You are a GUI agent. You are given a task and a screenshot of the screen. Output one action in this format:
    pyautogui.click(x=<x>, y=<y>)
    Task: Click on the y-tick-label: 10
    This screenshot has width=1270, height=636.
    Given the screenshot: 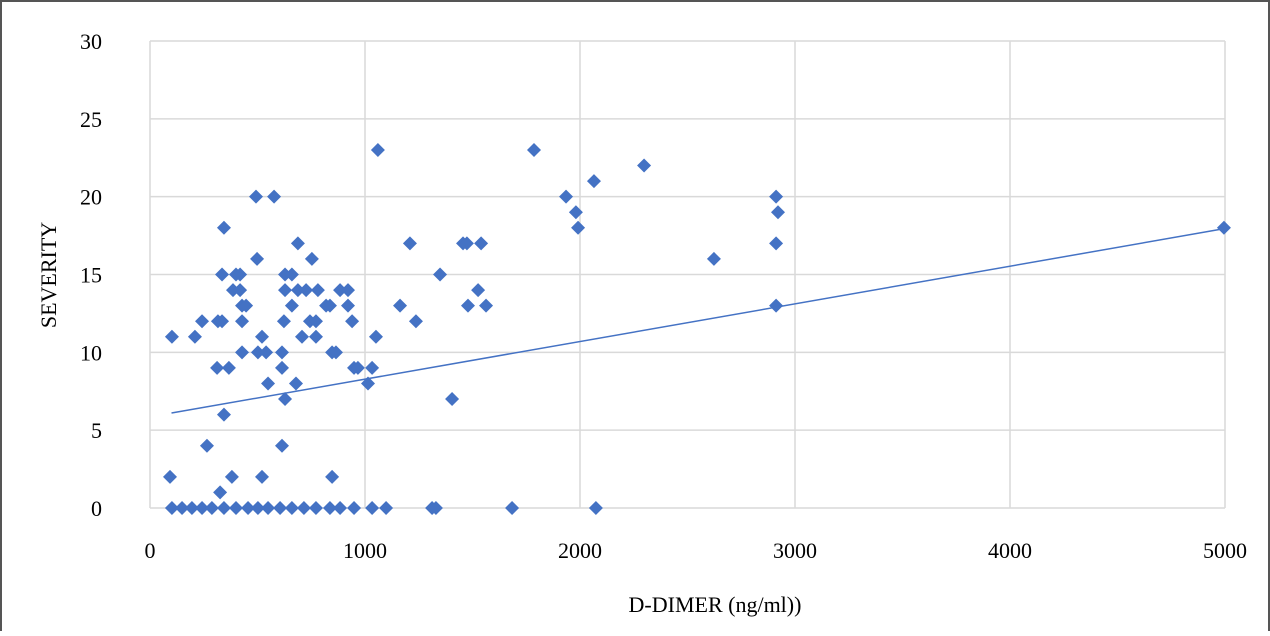 What is the action you would take?
    pyautogui.click(x=91, y=352)
    